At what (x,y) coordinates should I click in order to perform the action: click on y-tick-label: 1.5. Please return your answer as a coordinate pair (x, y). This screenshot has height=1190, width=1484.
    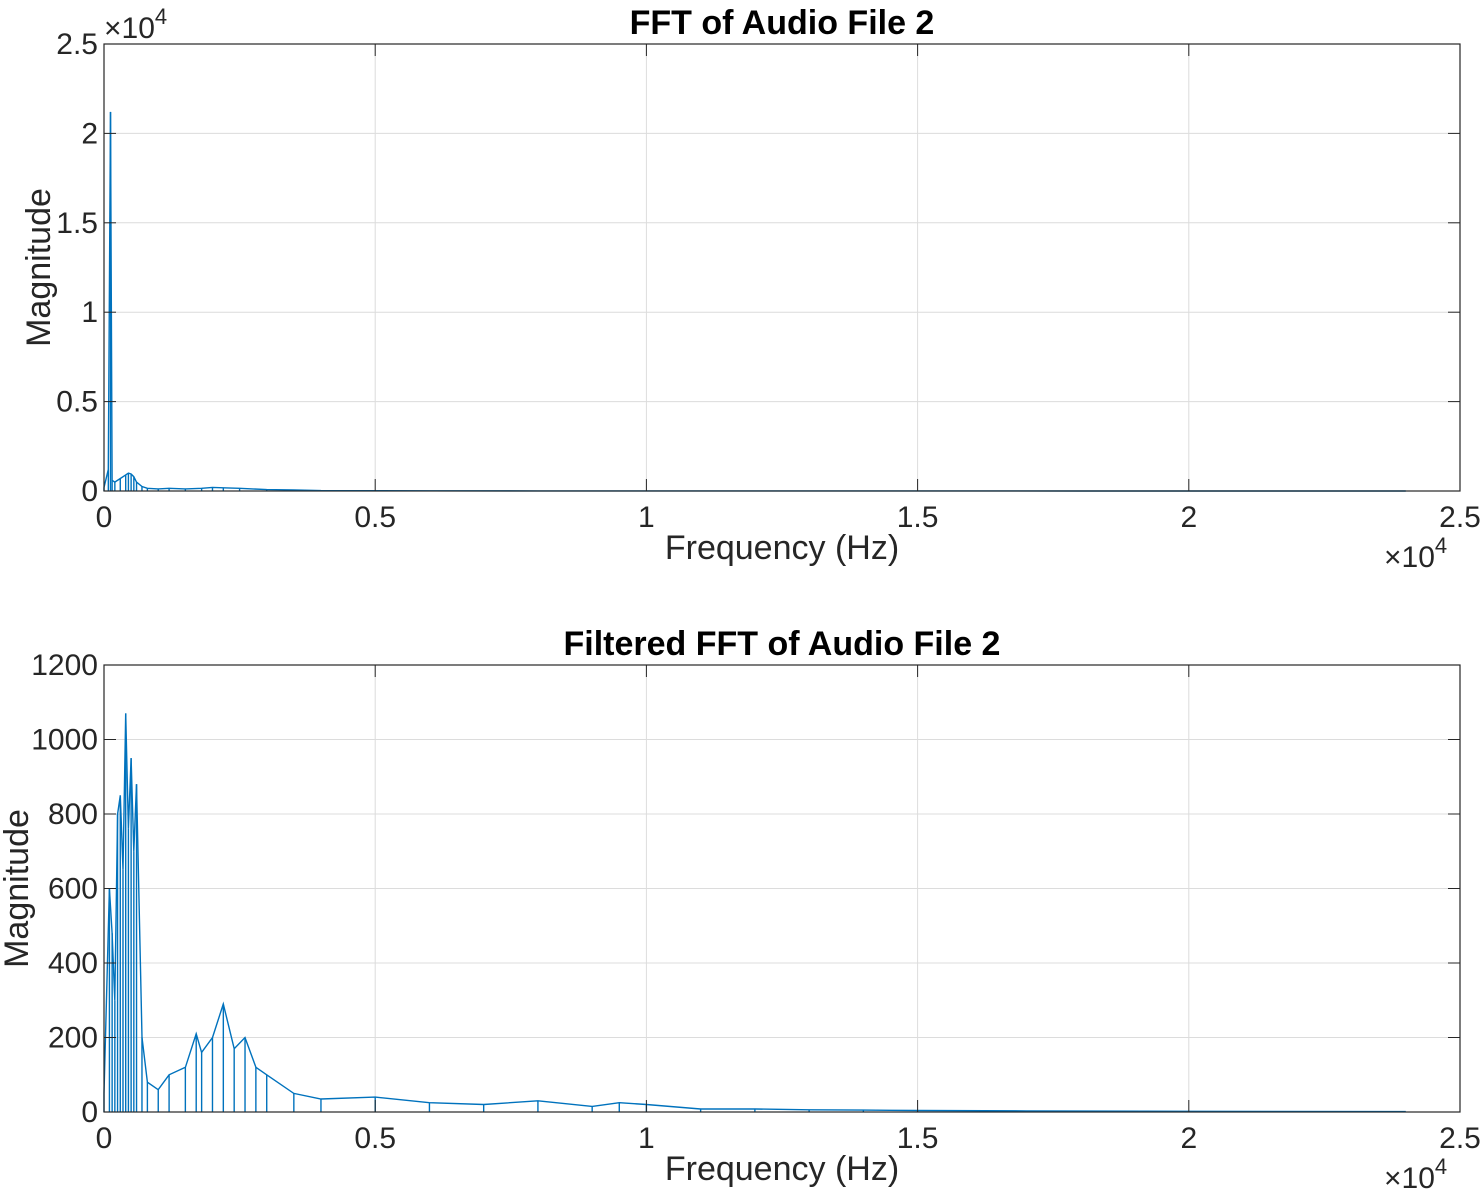
    Looking at the image, I should click on (77, 223).